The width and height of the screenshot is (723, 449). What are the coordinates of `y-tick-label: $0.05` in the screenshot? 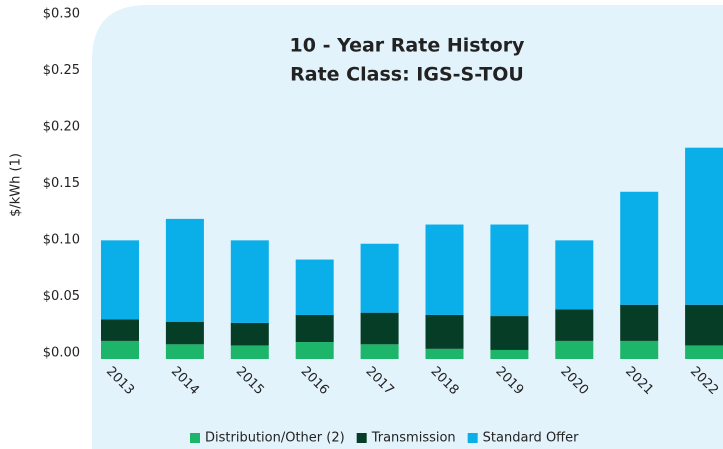 It's located at (61, 296).